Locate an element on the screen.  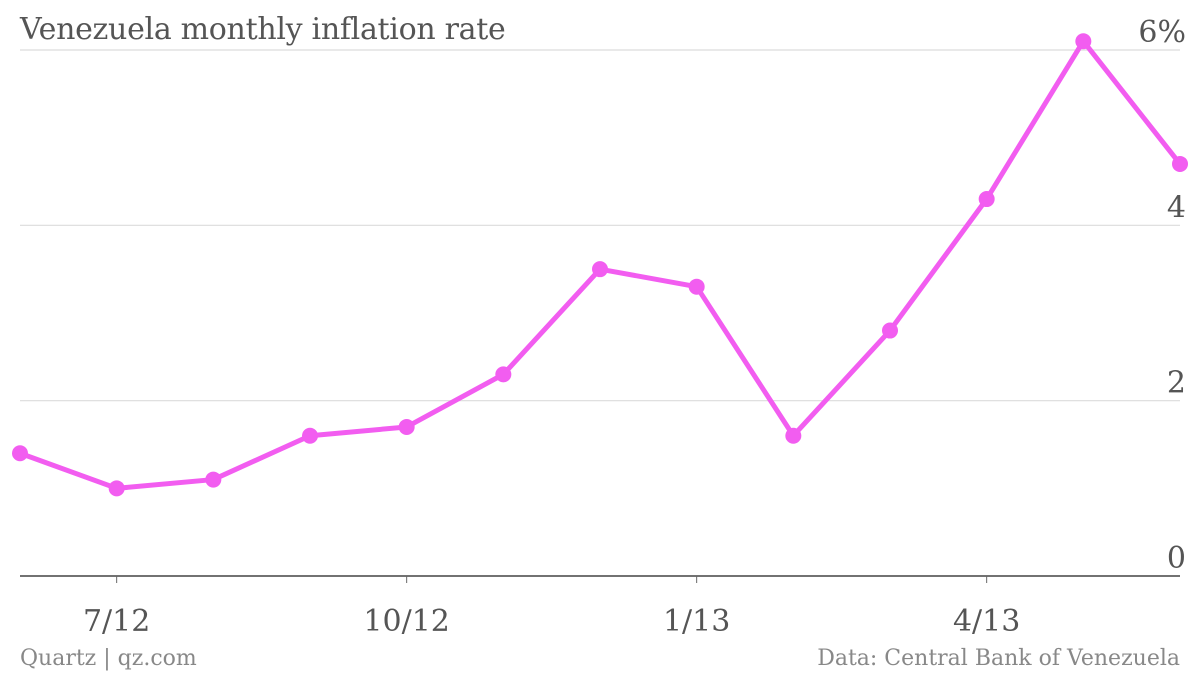
footer-credit: Quartz | qz.com is located at coordinates (108, 658).